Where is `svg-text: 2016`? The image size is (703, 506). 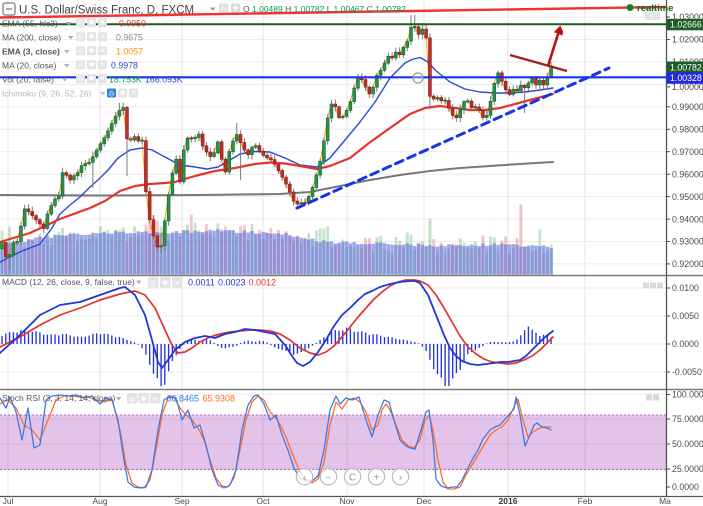
svg-text: 2016 is located at coordinates (508, 501).